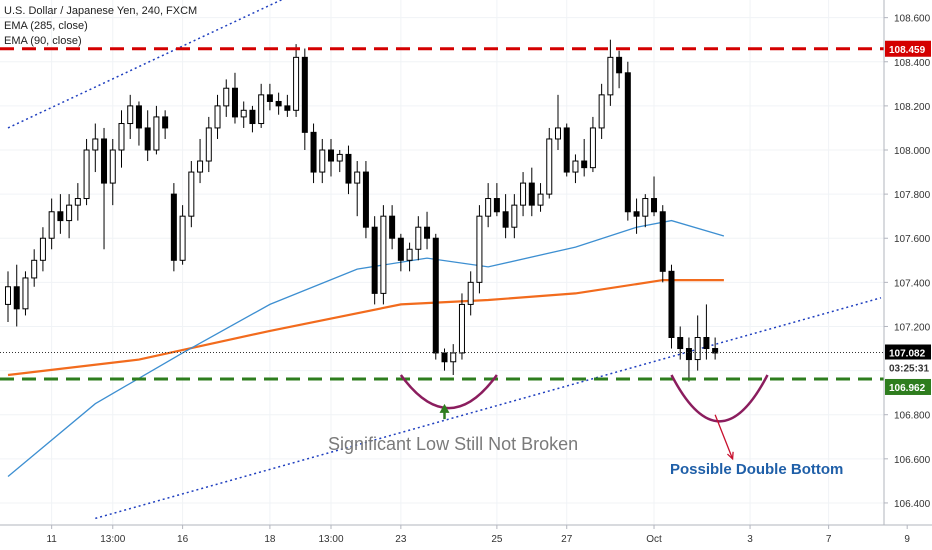 This screenshot has width=932, height=550. I want to click on price-tick-label: 107.800, so click(912, 195).